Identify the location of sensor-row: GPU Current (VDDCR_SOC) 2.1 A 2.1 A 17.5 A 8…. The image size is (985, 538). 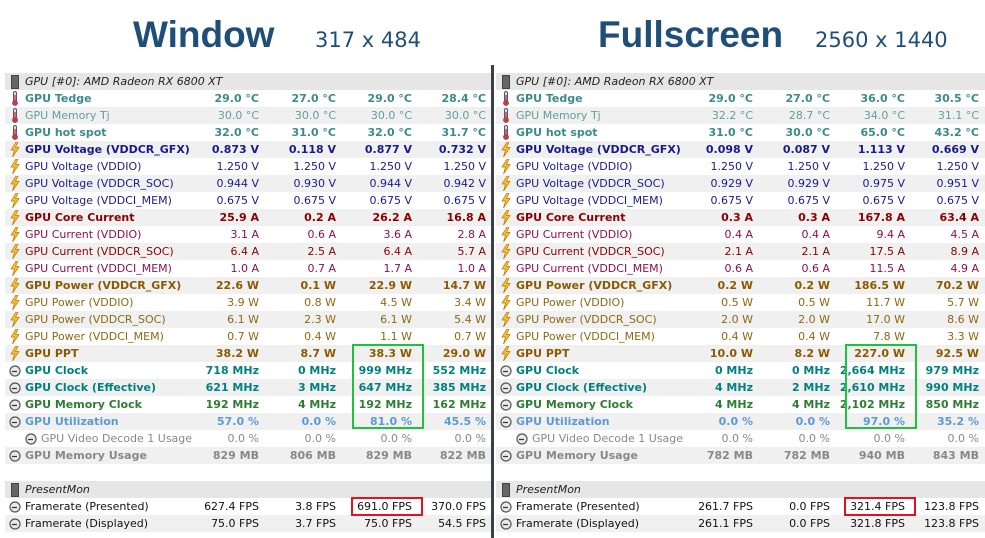
(740, 251).